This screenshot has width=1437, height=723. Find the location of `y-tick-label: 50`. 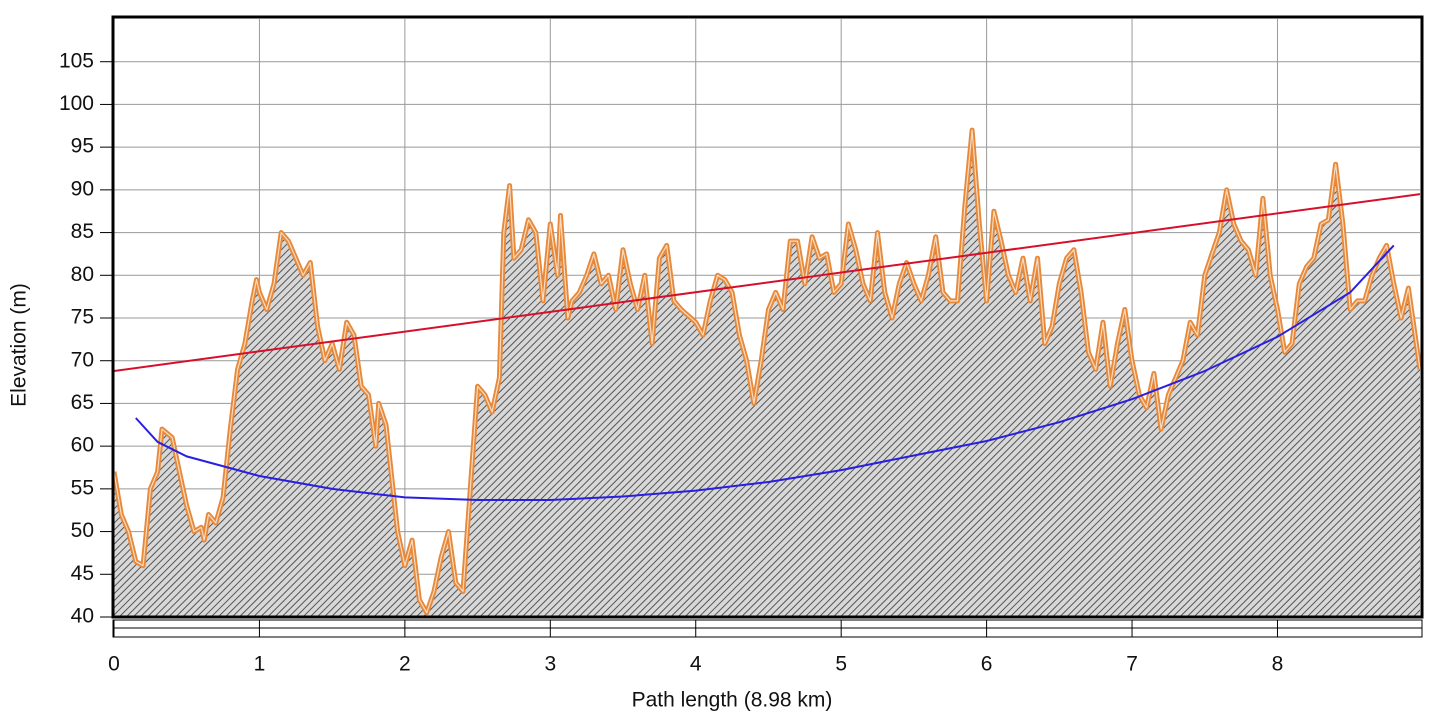

y-tick-label: 50 is located at coordinates (82, 530).